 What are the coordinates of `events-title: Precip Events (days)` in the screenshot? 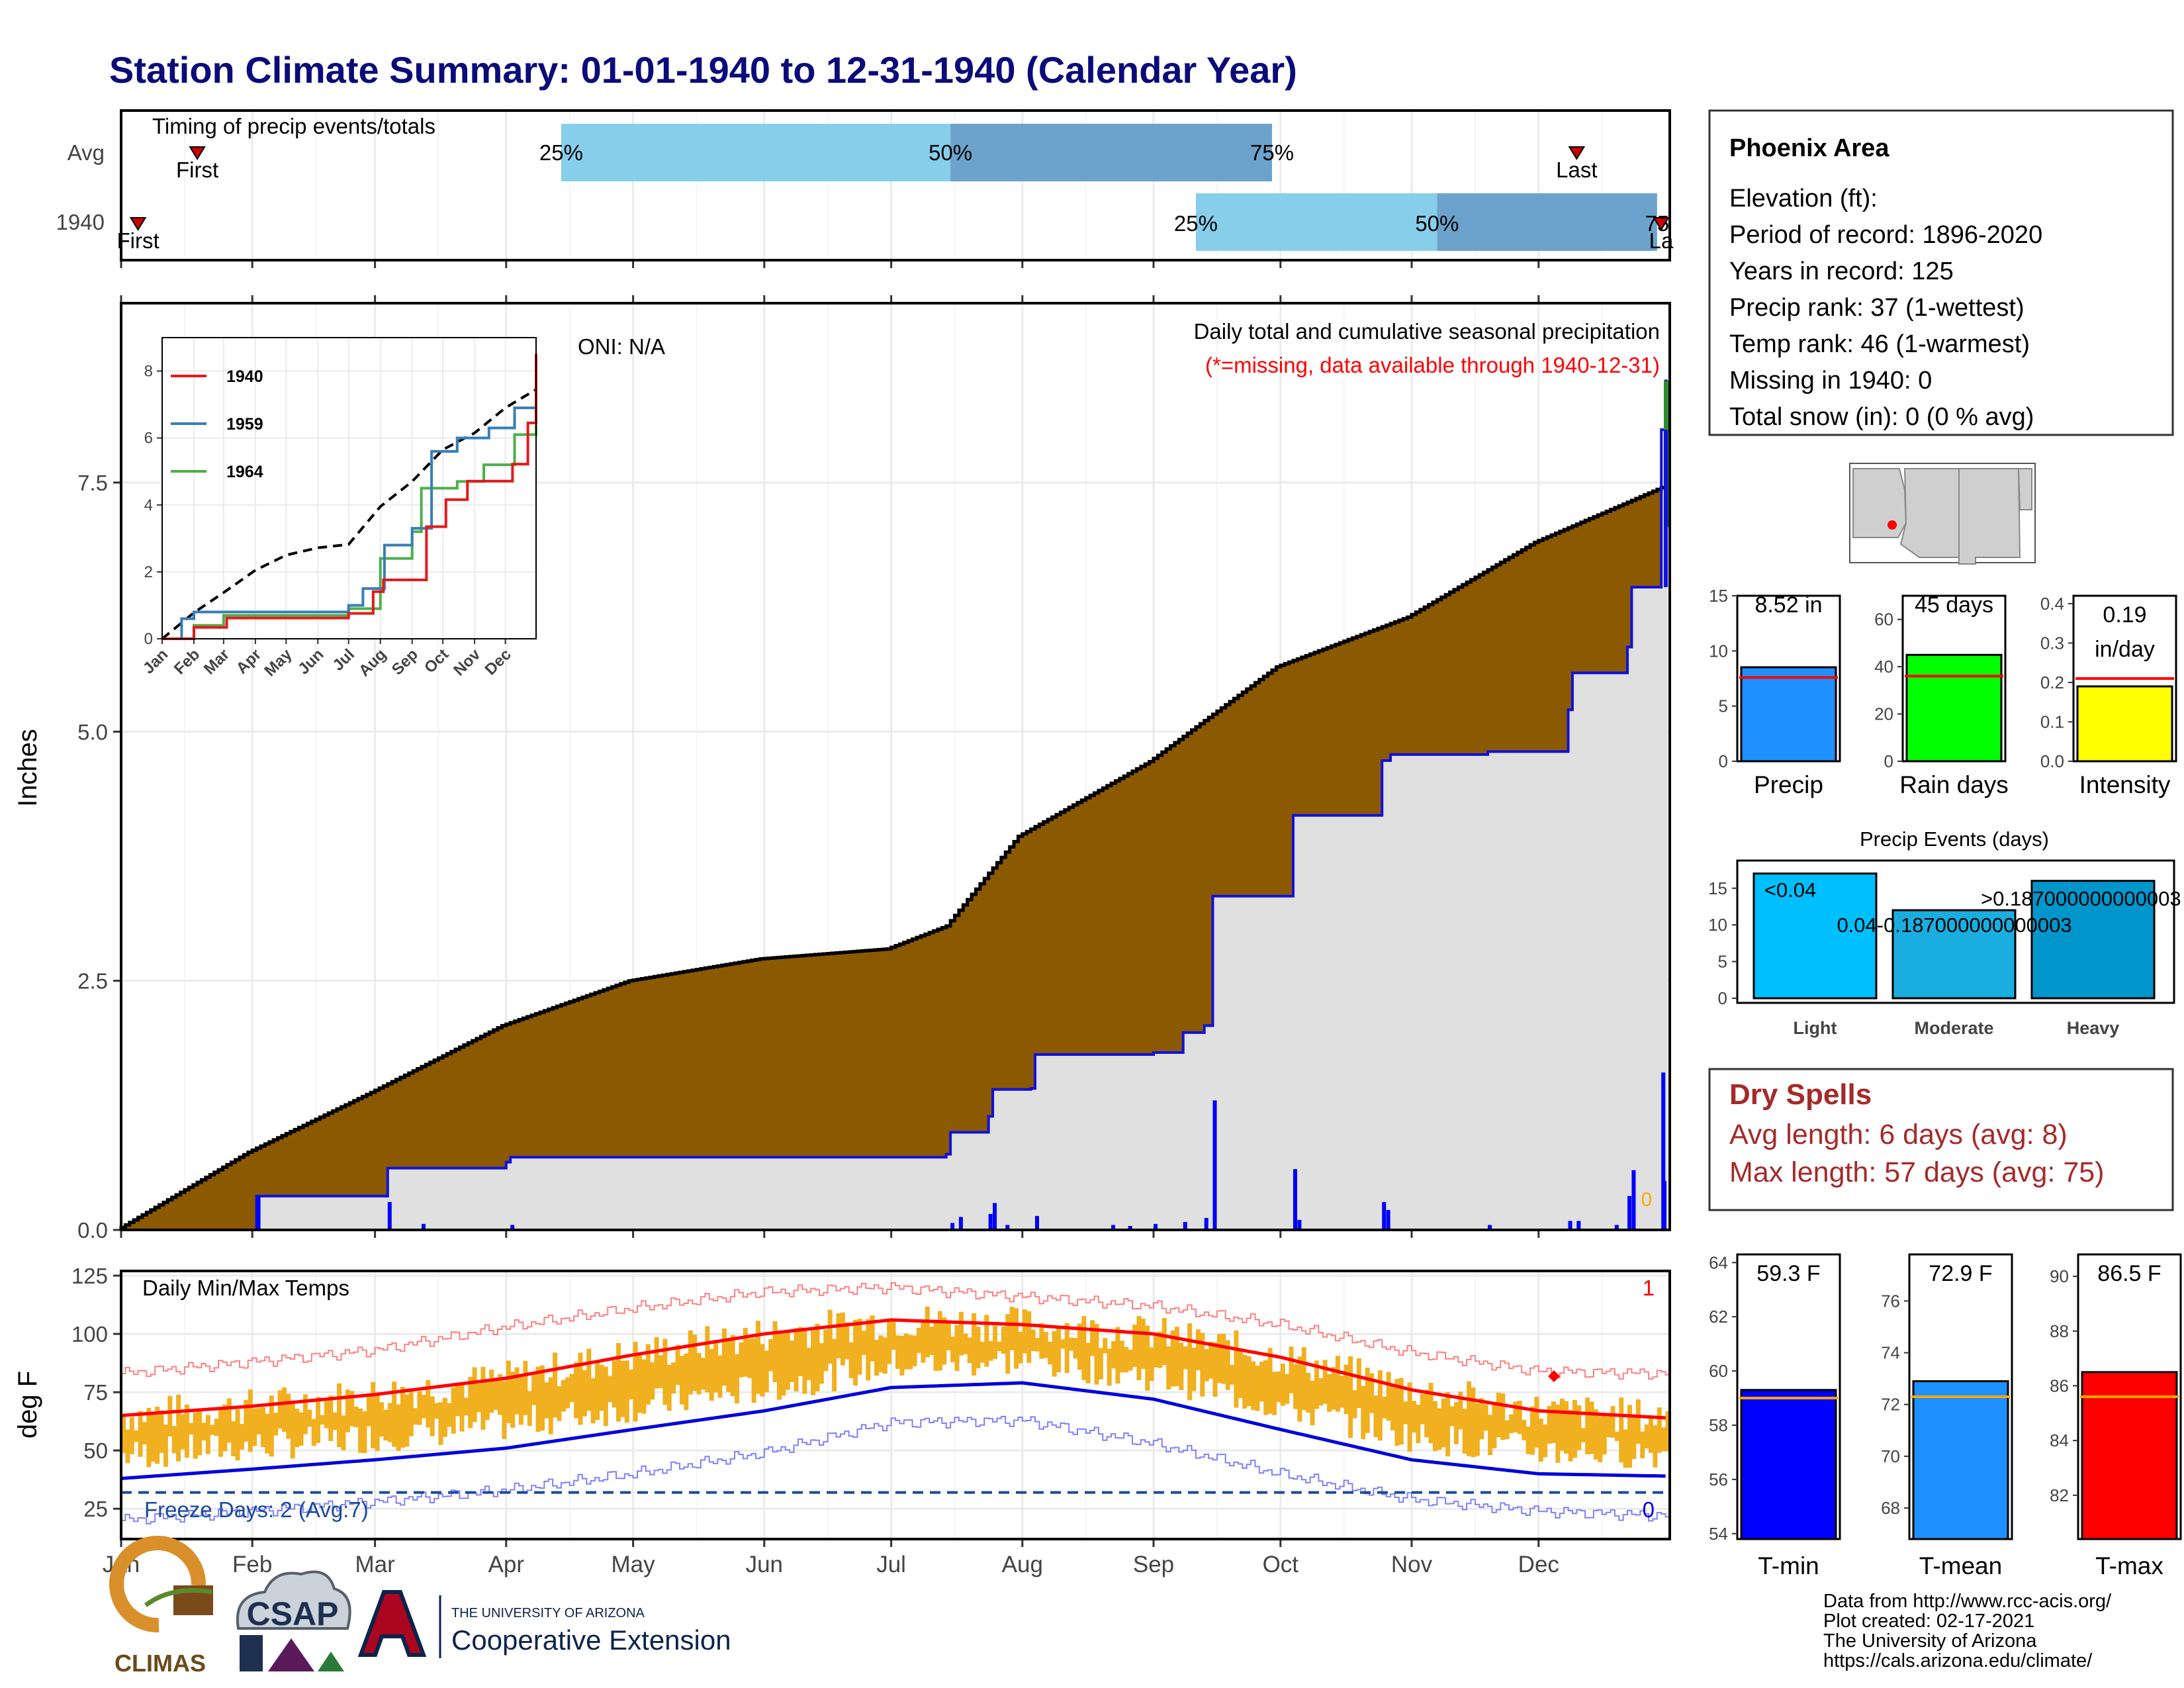 It's located at (1954, 839).